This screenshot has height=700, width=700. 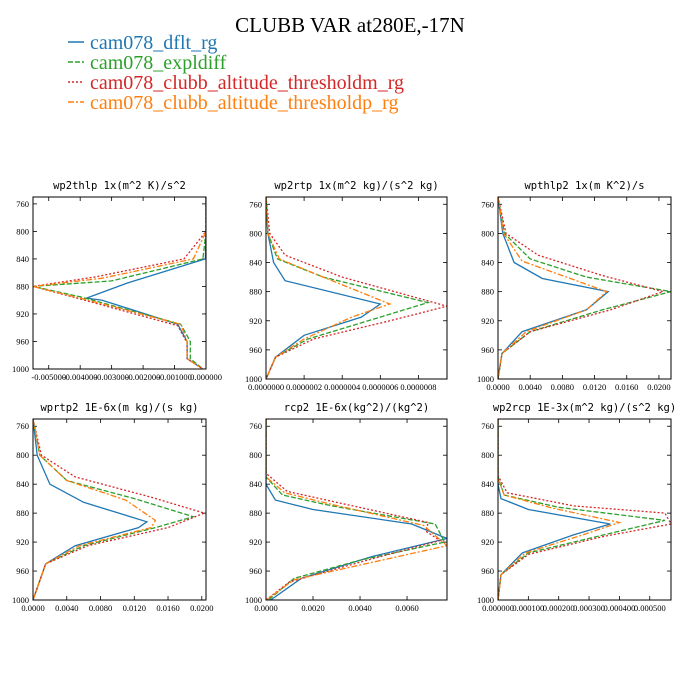 What do you see at coordinates (619, 608) in the screenshot?
I see `x-tick-label: 0.000400` at bounding box center [619, 608].